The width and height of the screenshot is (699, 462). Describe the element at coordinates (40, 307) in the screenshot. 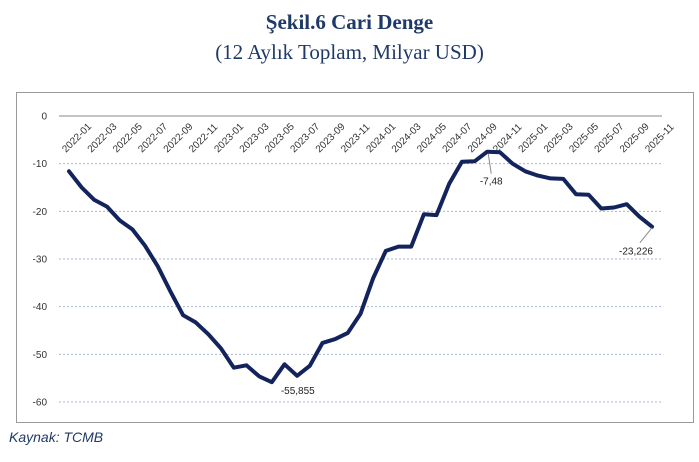

I see `y-tick-label: -40` at that location.